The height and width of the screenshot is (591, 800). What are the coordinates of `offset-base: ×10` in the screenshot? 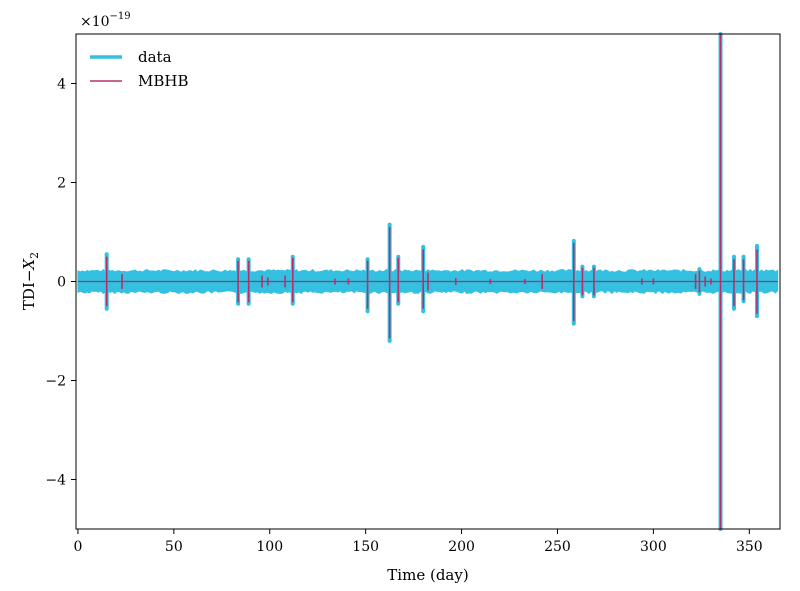 It's located at (95, 22).